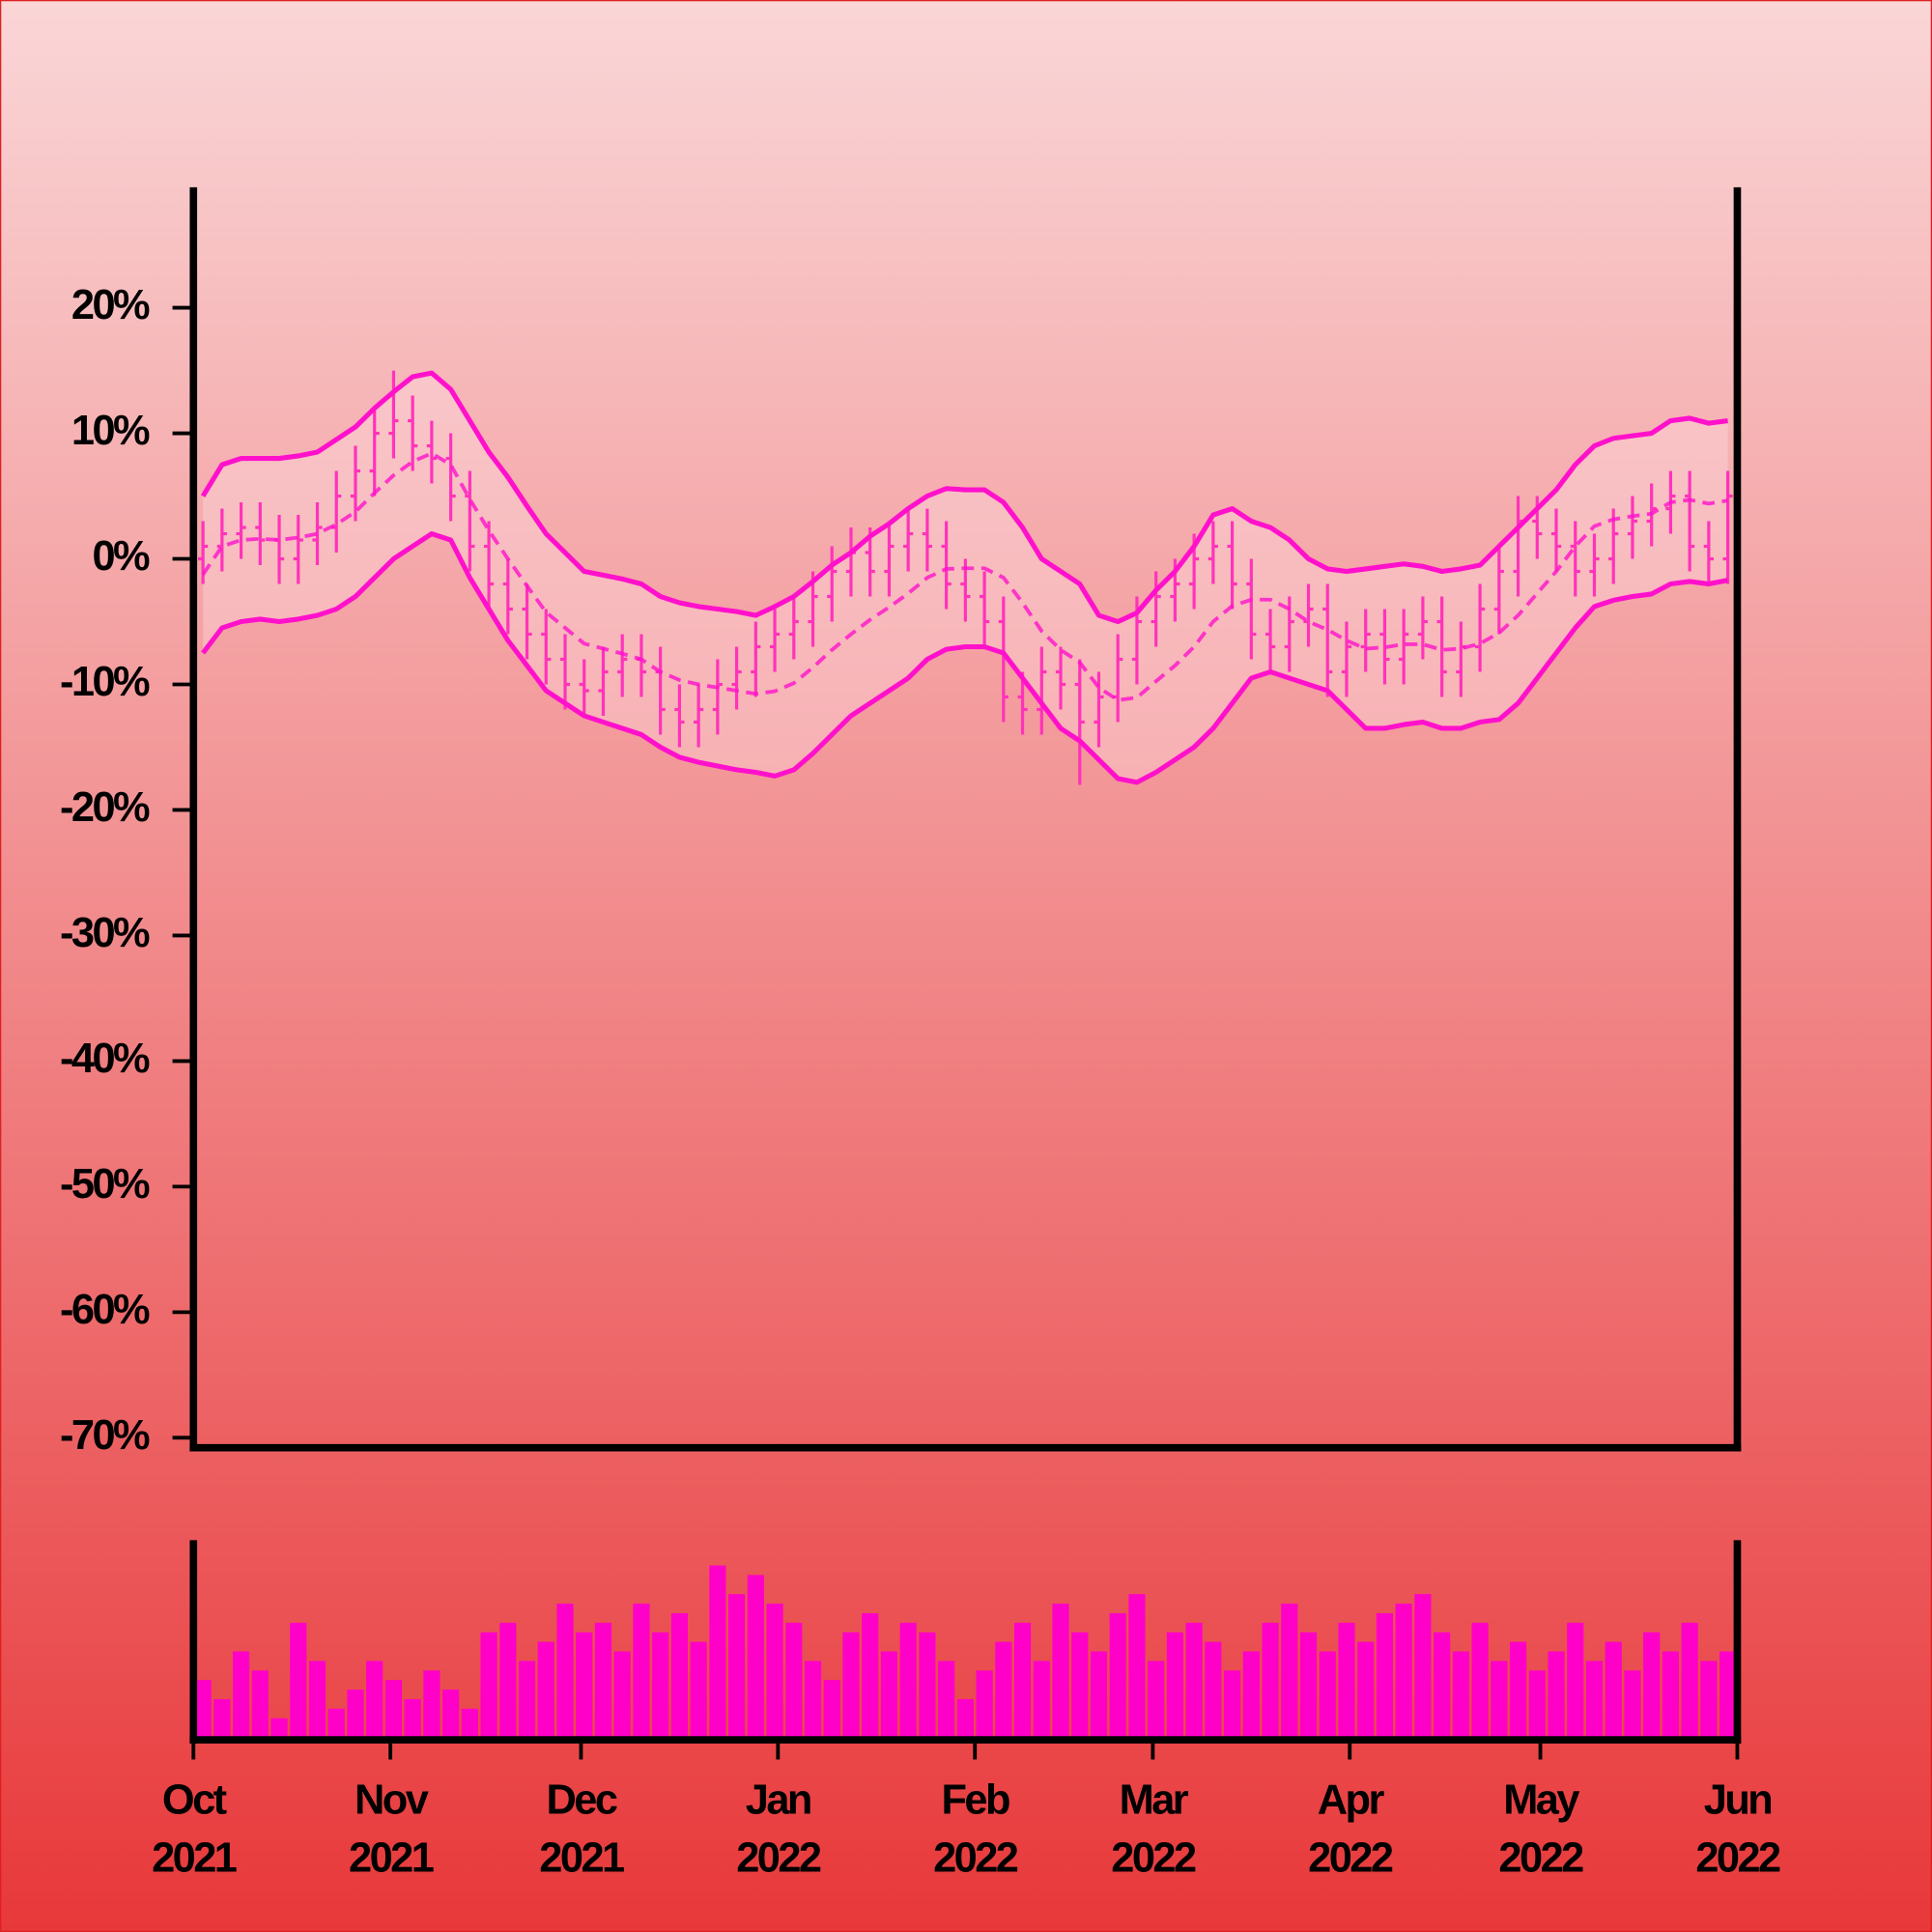  Describe the element at coordinates (778, 1800) in the screenshot. I see `x-tick-label: Jan` at that location.